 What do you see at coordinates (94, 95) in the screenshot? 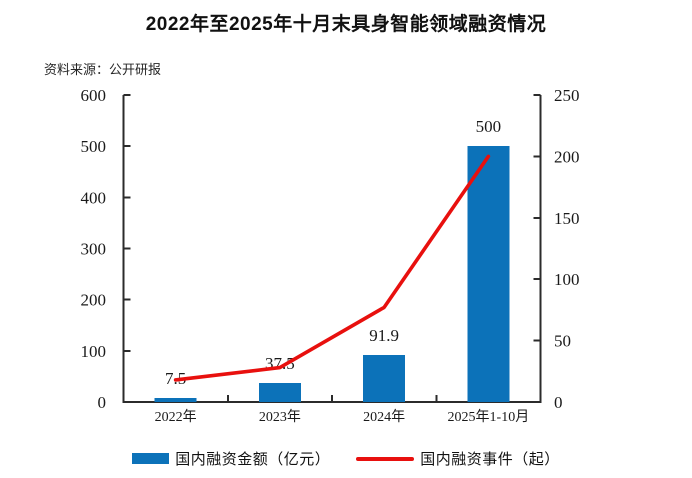
I see `left-axis-tick-label: 600` at bounding box center [94, 95].